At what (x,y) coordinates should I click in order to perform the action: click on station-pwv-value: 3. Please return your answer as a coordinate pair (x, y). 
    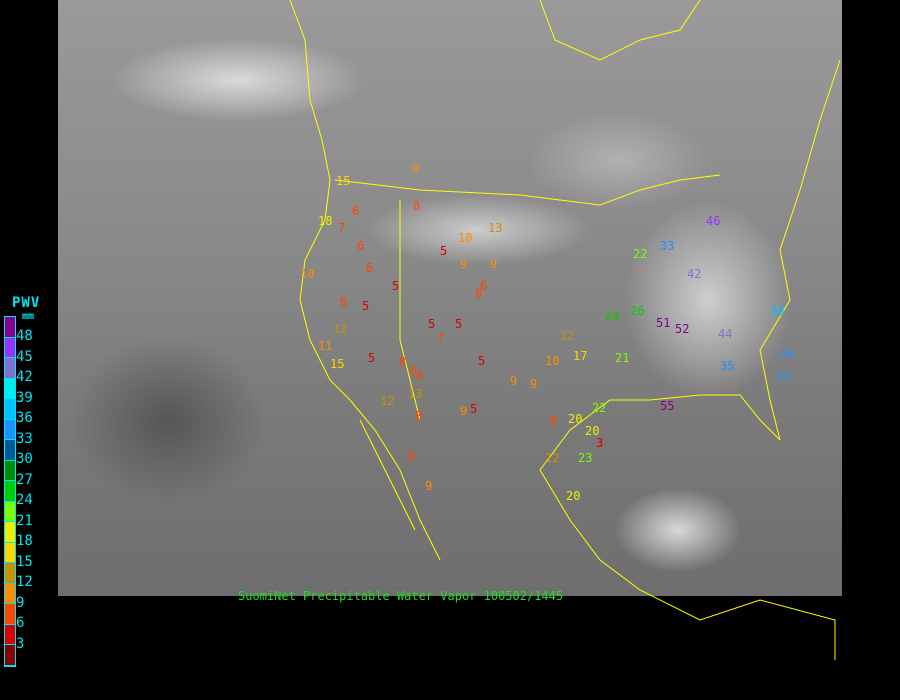
    Looking at the image, I should click on (600, 443).